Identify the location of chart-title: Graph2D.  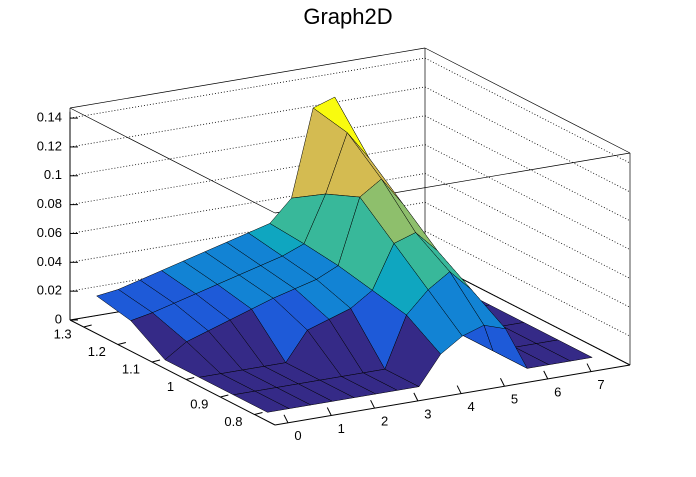
(347, 16).